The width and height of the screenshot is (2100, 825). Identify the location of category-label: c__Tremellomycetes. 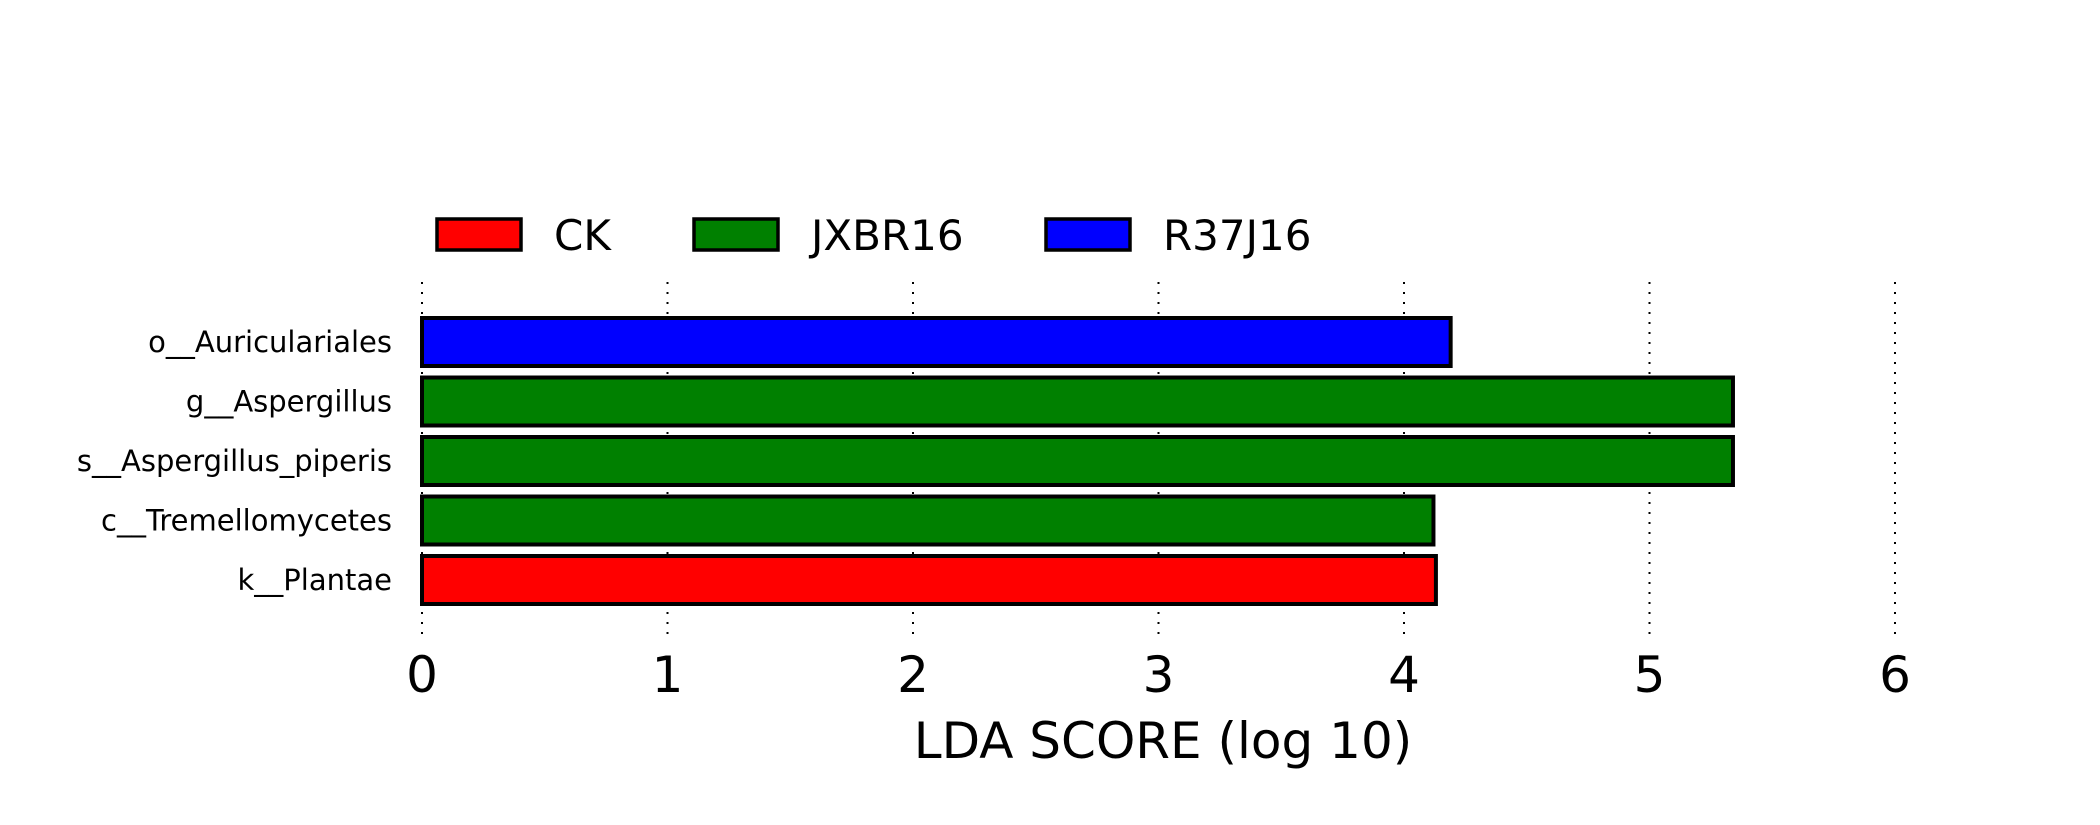
(246, 521).